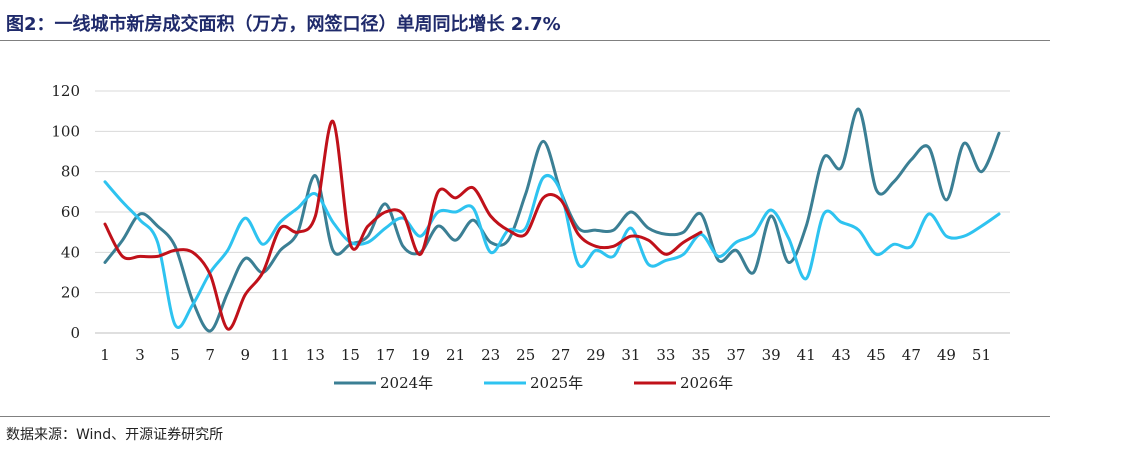 The width and height of the screenshot is (1128, 458). What do you see at coordinates (841, 355) in the screenshot?
I see `x-tick-label: 43` at bounding box center [841, 355].